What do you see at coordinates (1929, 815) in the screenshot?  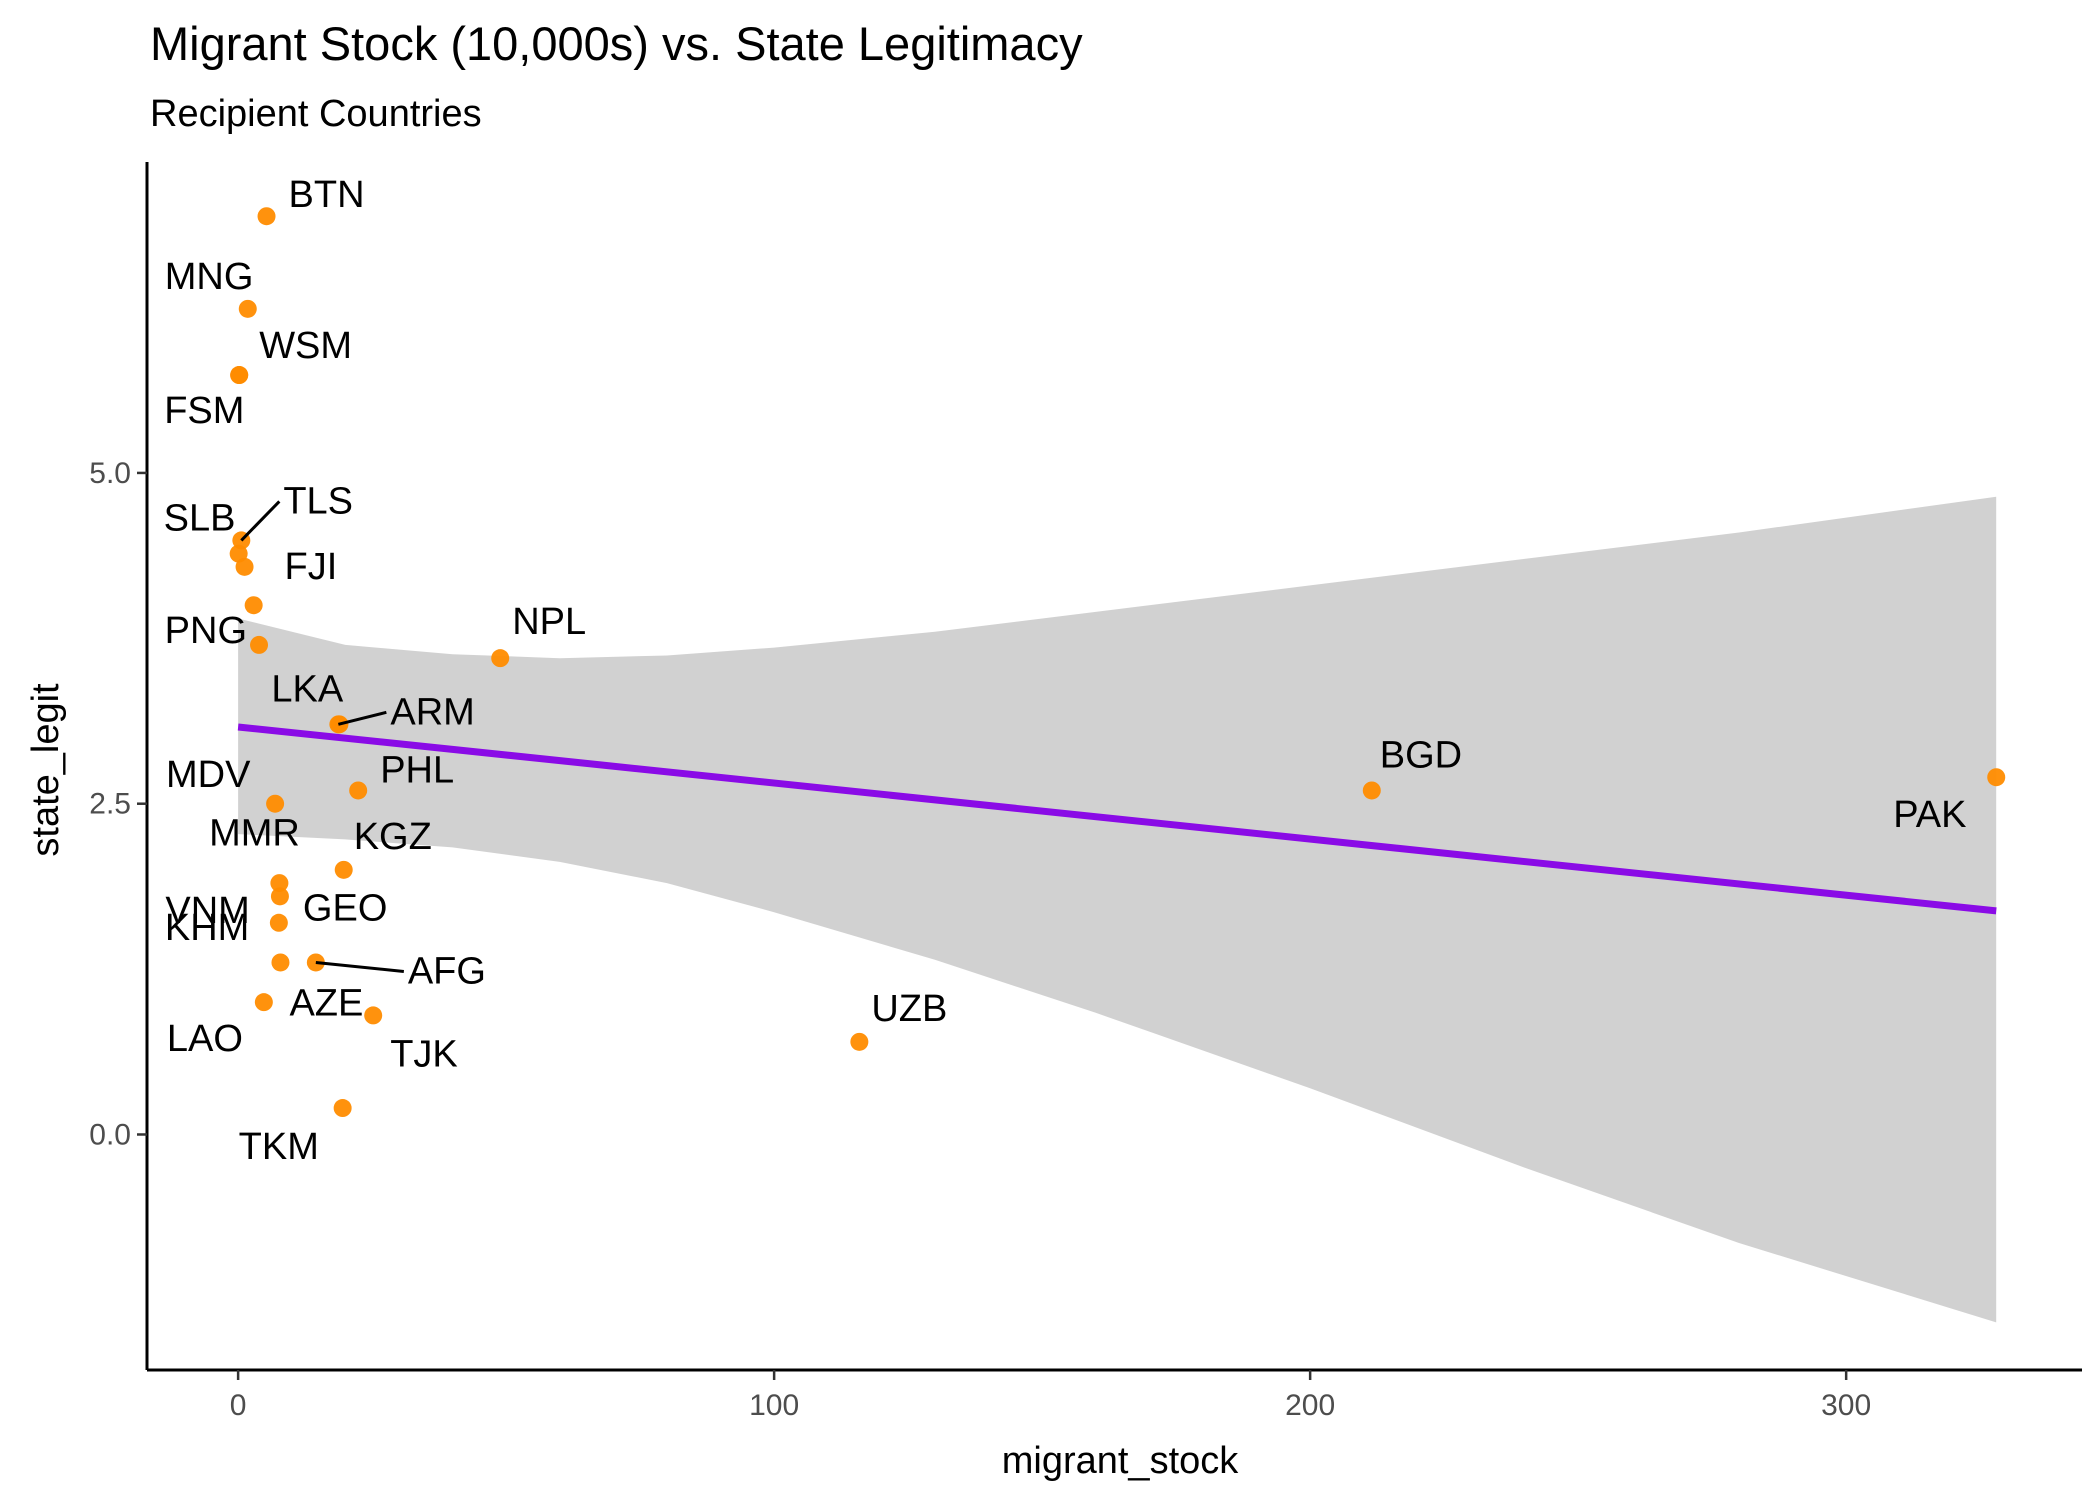 I see `point-label-pak: PAK` at bounding box center [1929, 815].